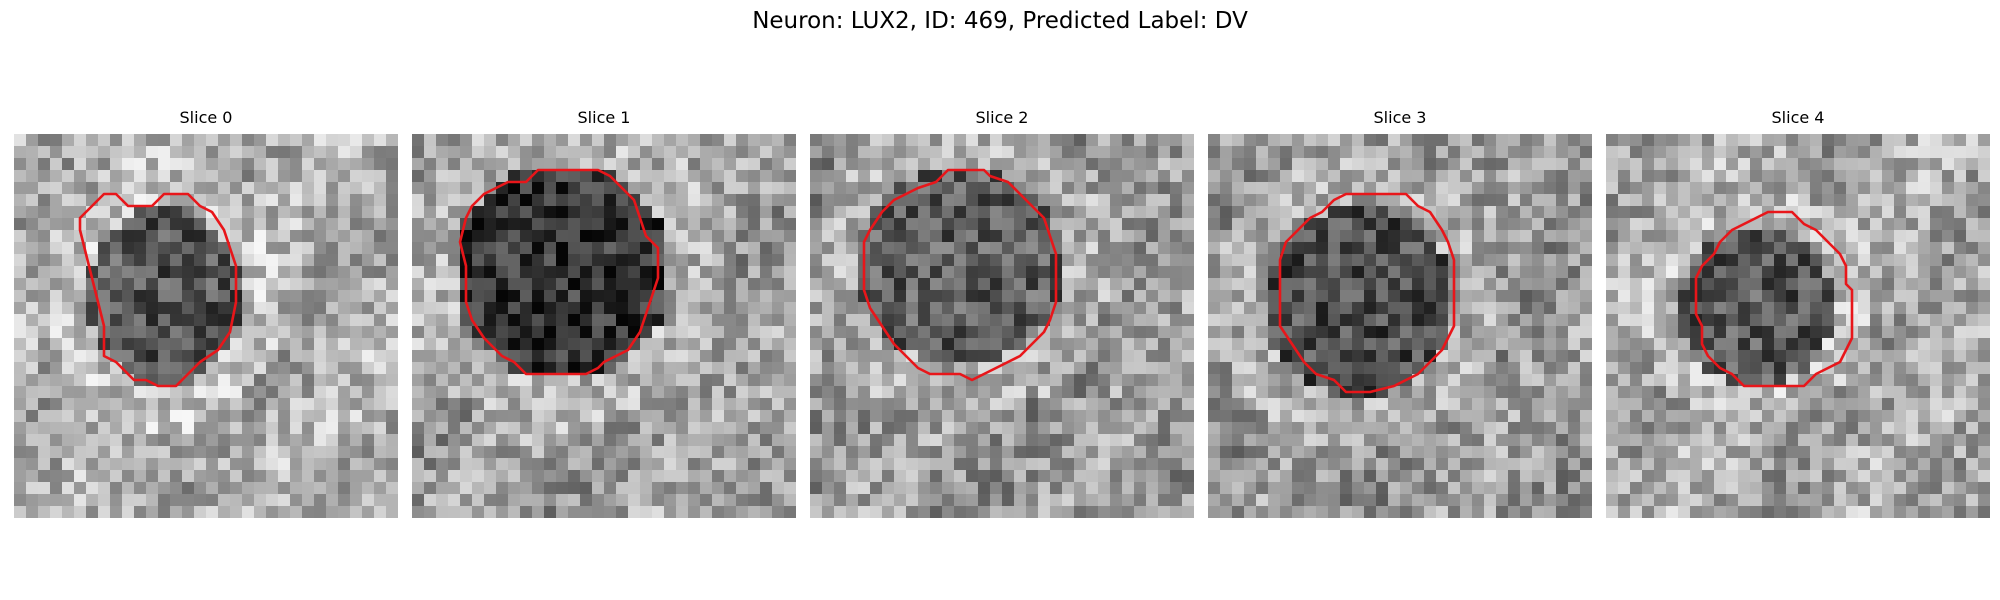 The height and width of the screenshot is (600, 2000). I want to click on slice-panel-1: Slice 1, so click(604, 313).